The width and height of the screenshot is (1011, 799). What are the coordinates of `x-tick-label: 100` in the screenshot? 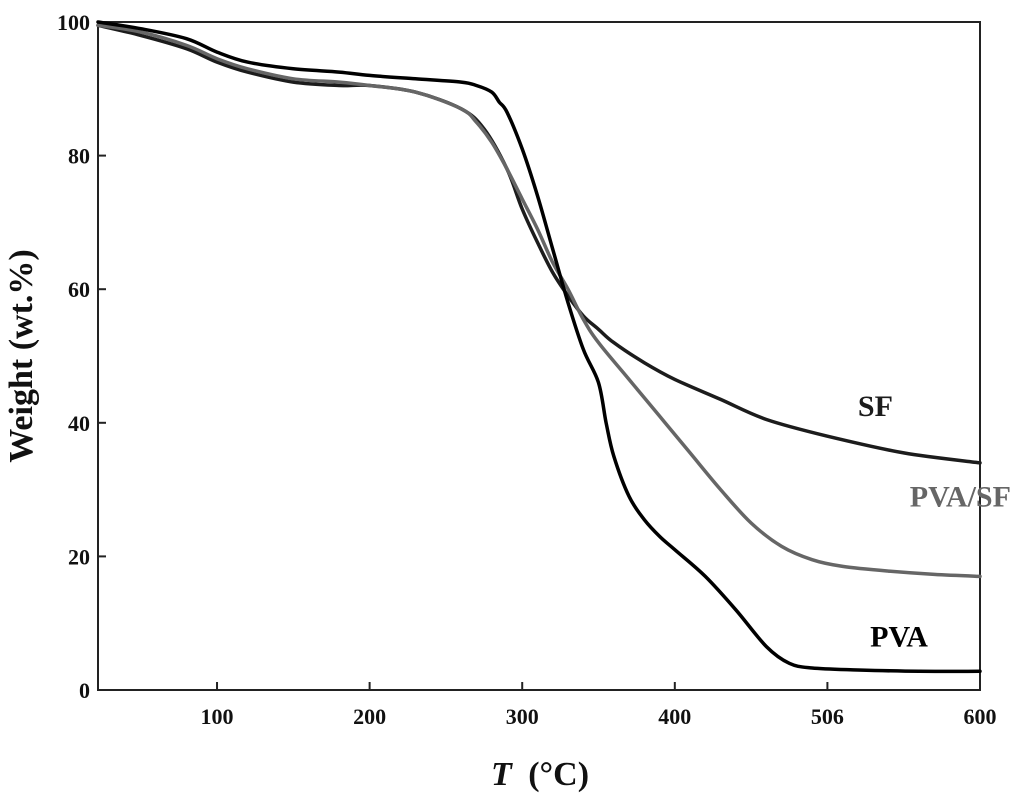 It's located at (217, 716).